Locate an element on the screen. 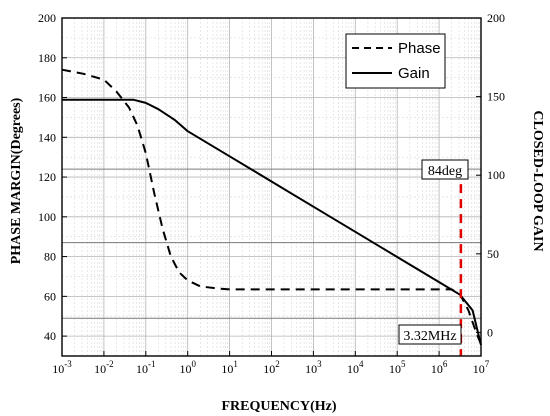 Image resolution: width=550 pixels, height=416 pixels. annotations: 84deg 3.32MHz is located at coordinates (433, 252).